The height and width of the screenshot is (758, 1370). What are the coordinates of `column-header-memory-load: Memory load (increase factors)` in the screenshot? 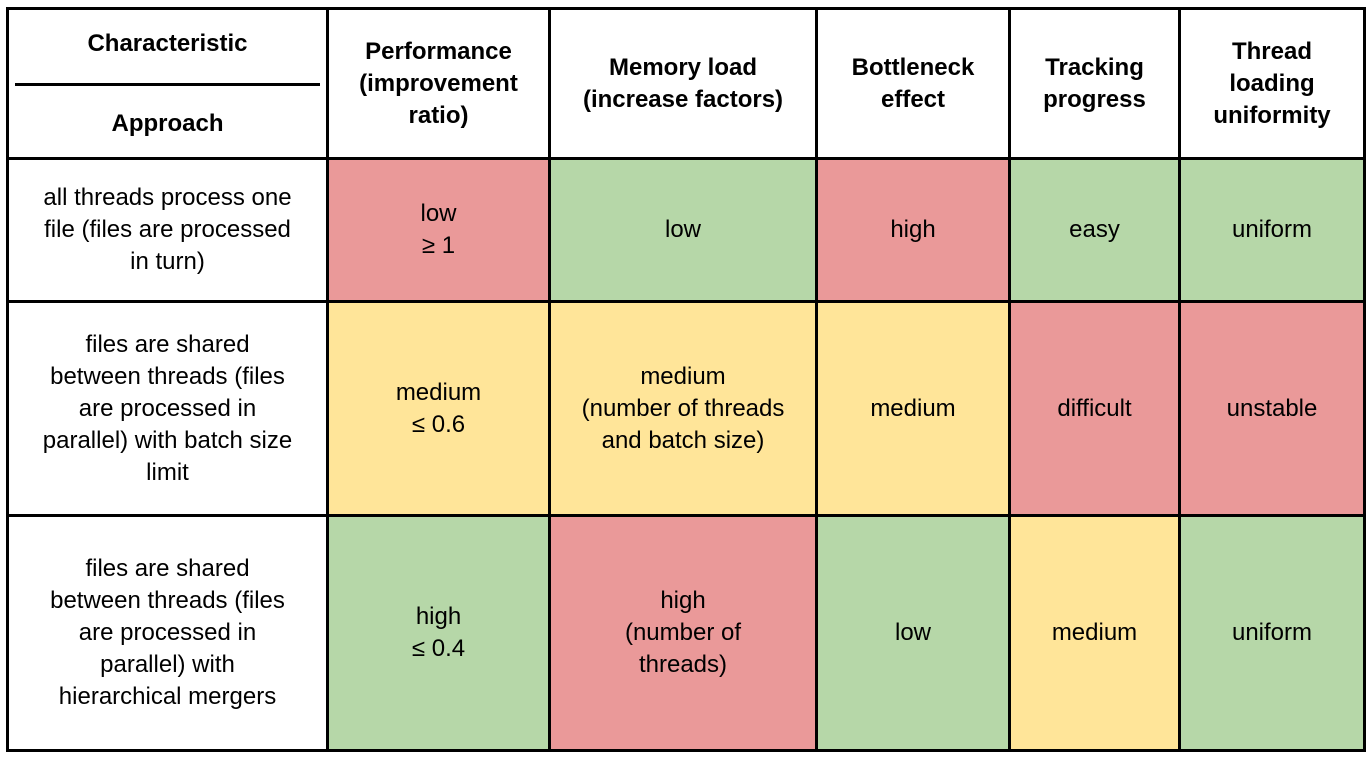 It's located at (683, 83).